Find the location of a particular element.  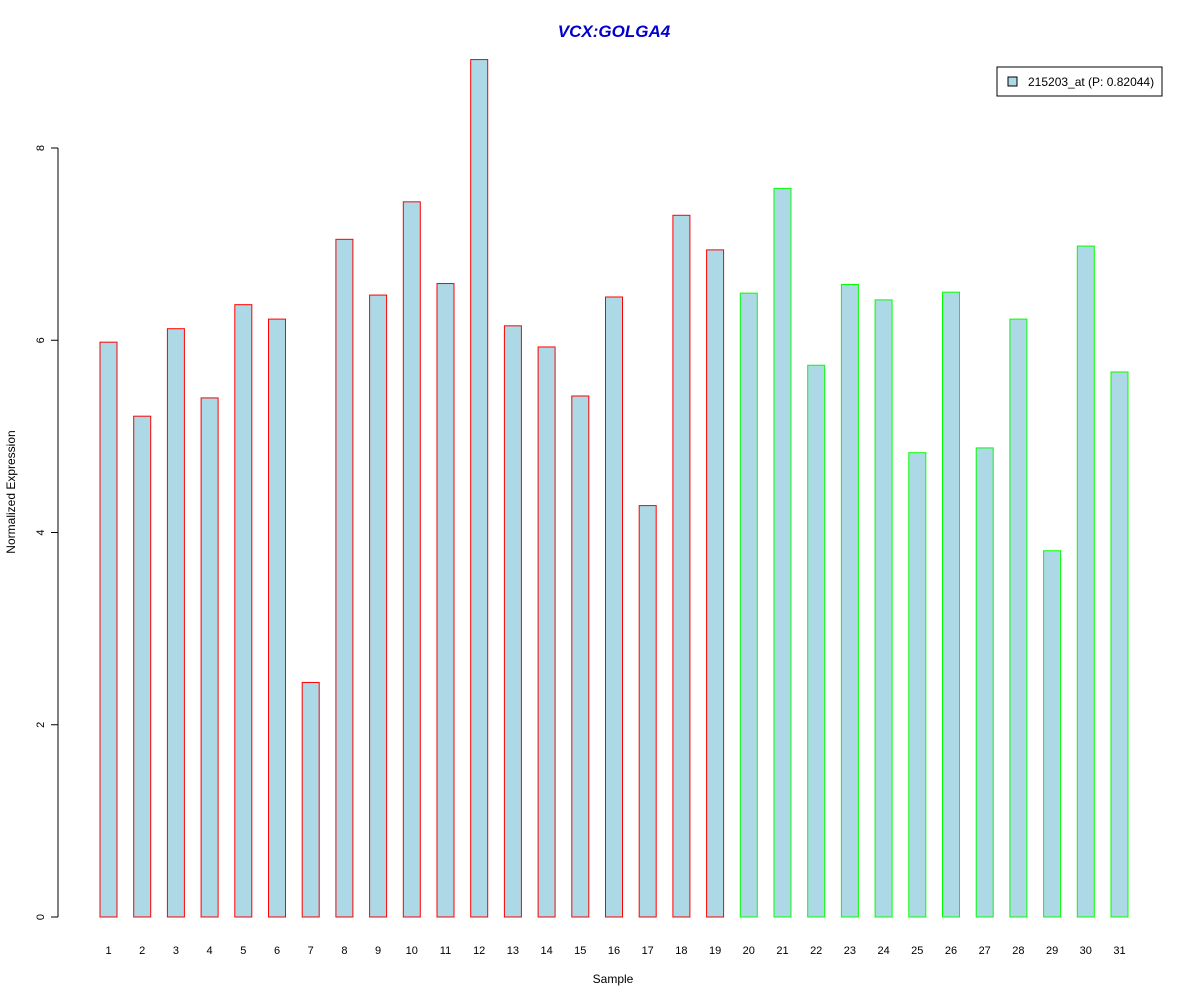

x-tick-label: 5 is located at coordinates (243, 951).